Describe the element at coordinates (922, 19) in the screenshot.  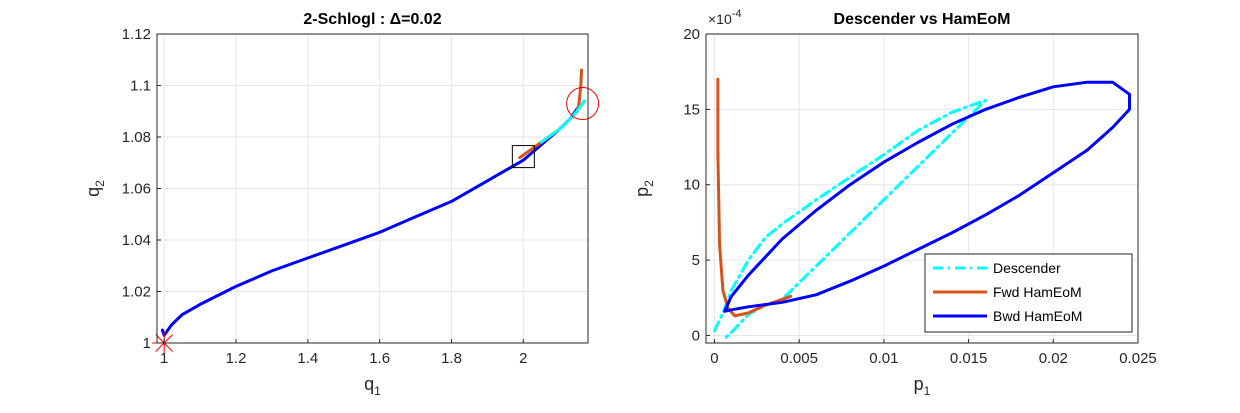
I see `right-chart-title: Descender vs HamEoM` at that location.